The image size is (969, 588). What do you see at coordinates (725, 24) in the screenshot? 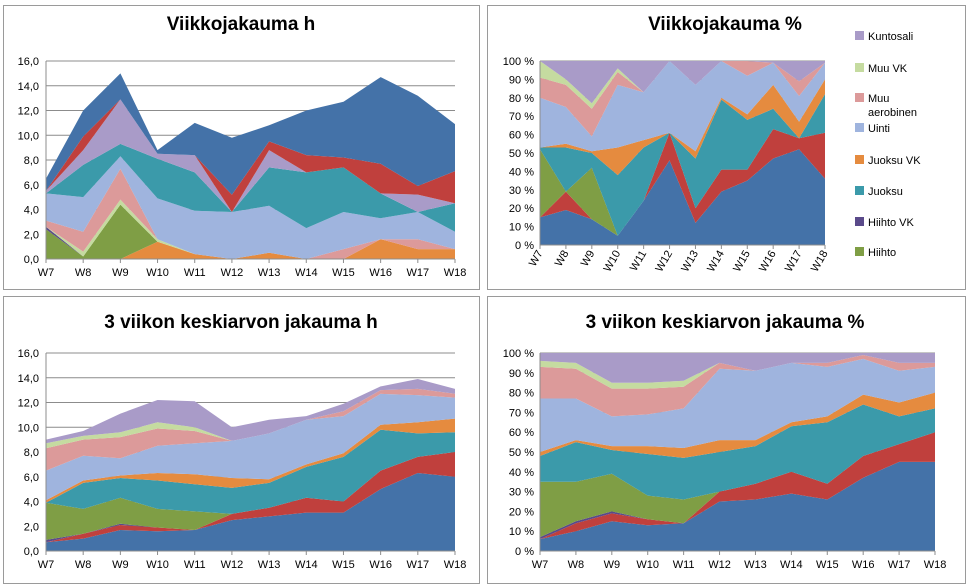
I see `chart-title: Viikkojakauma %` at bounding box center [725, 24].